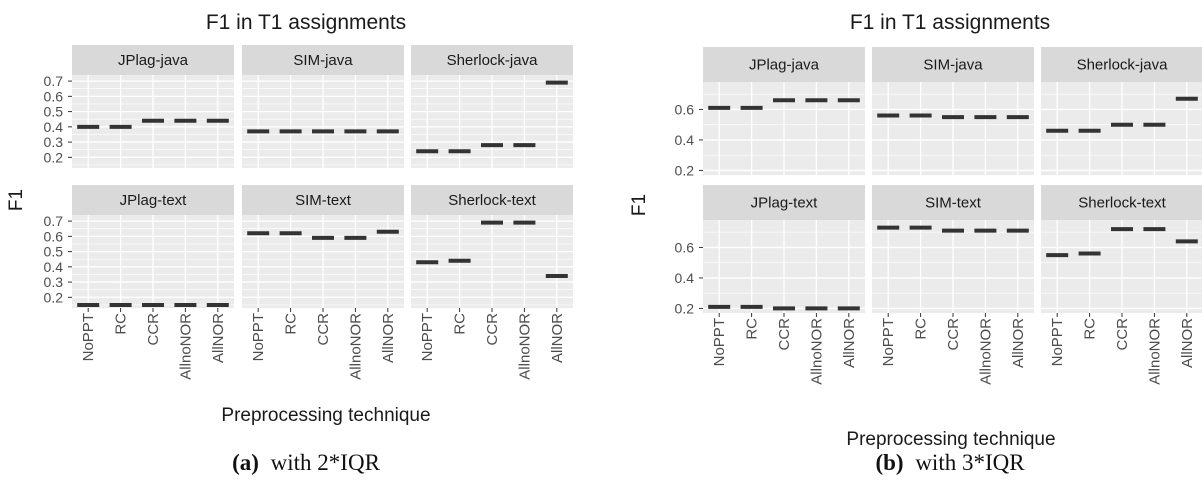 This screenshot has height=488, width=1202. I want to click on svg-text: (a) with 2*IQR, so click(306, 462).